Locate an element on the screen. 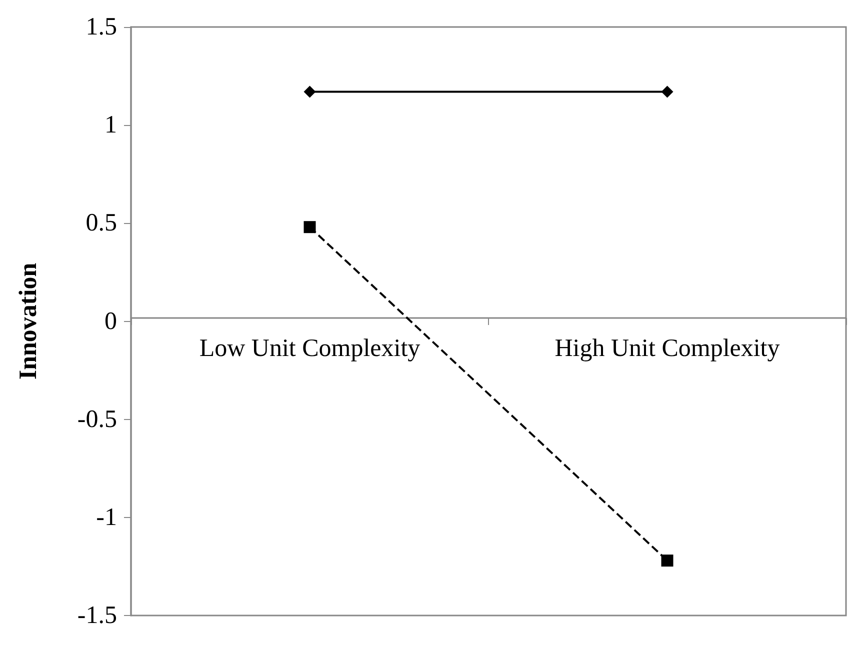  y-tick-label: -1 is located at coordinates (106, 517).